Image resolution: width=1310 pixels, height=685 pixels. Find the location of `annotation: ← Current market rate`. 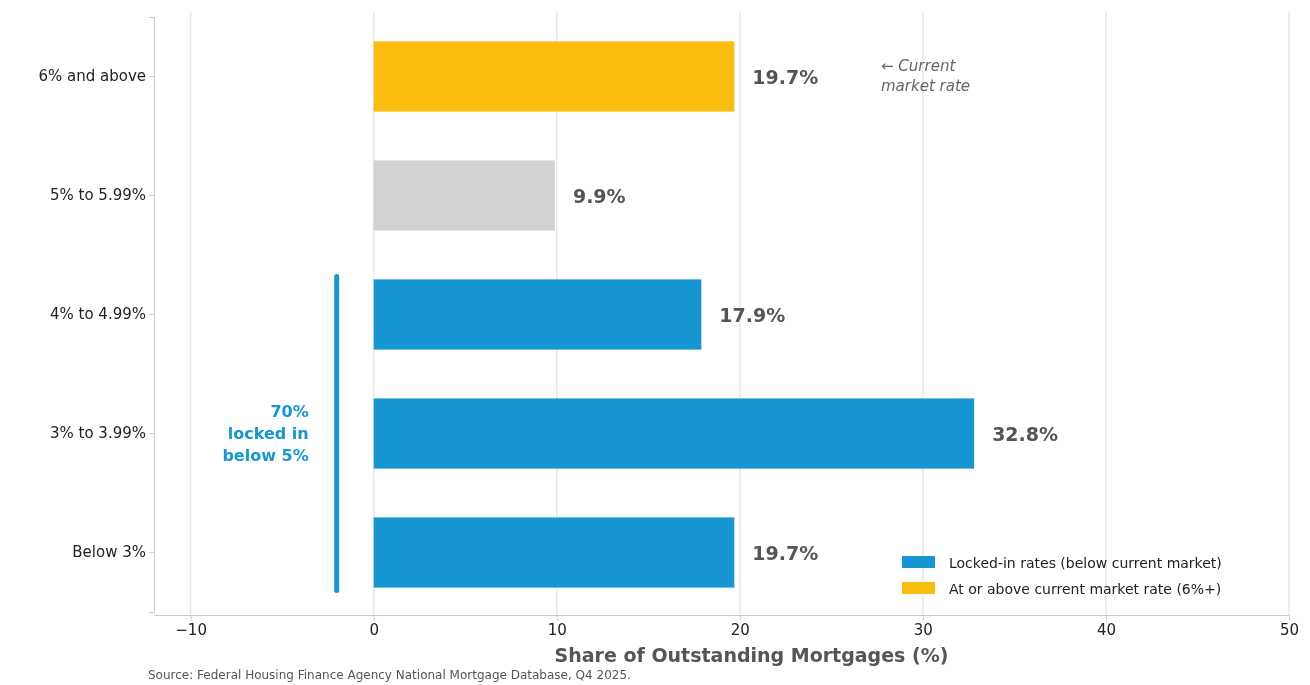

annotation: ← Current market rate is located at coordinates (926, 75).